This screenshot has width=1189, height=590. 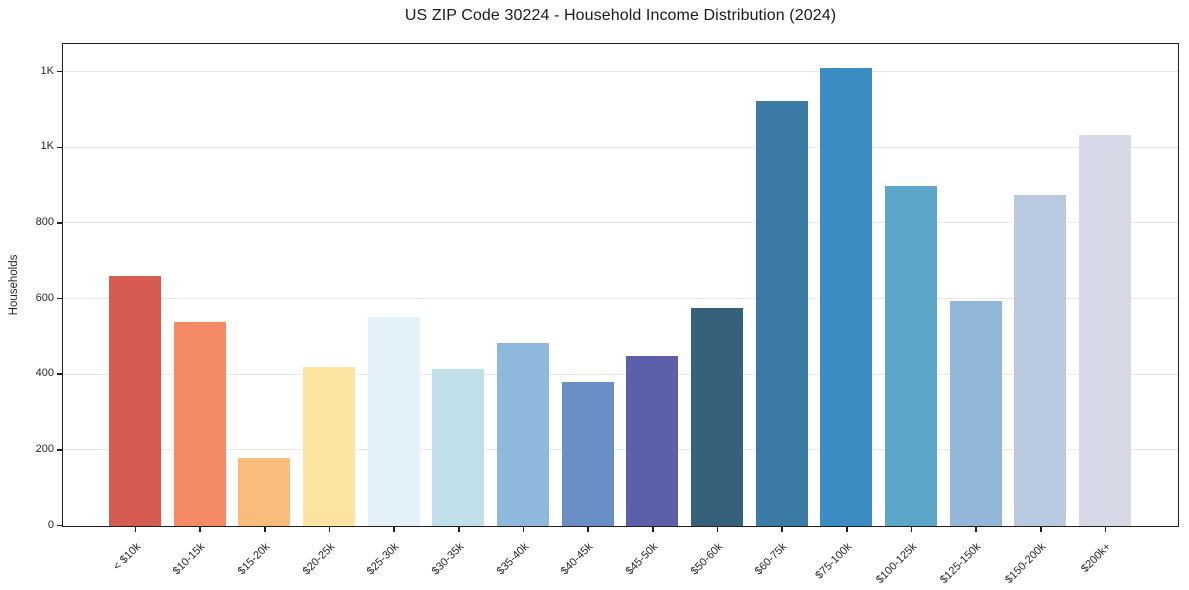 What do you see at coordinates (383, 559) in the screenshot?
I see `x-tick-label: $25-30k` at bounding box center [383, 559].